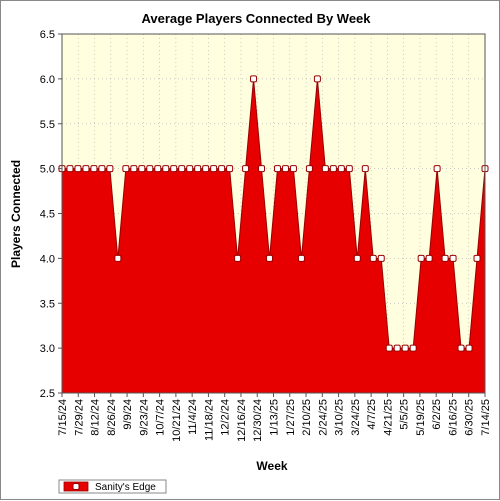 Image resolution: width=500 pixels, height=501 pixels. Describe the element at coordinates (47, 170) in the screenshot. I see `y-tick-label: 5.0` at that location.